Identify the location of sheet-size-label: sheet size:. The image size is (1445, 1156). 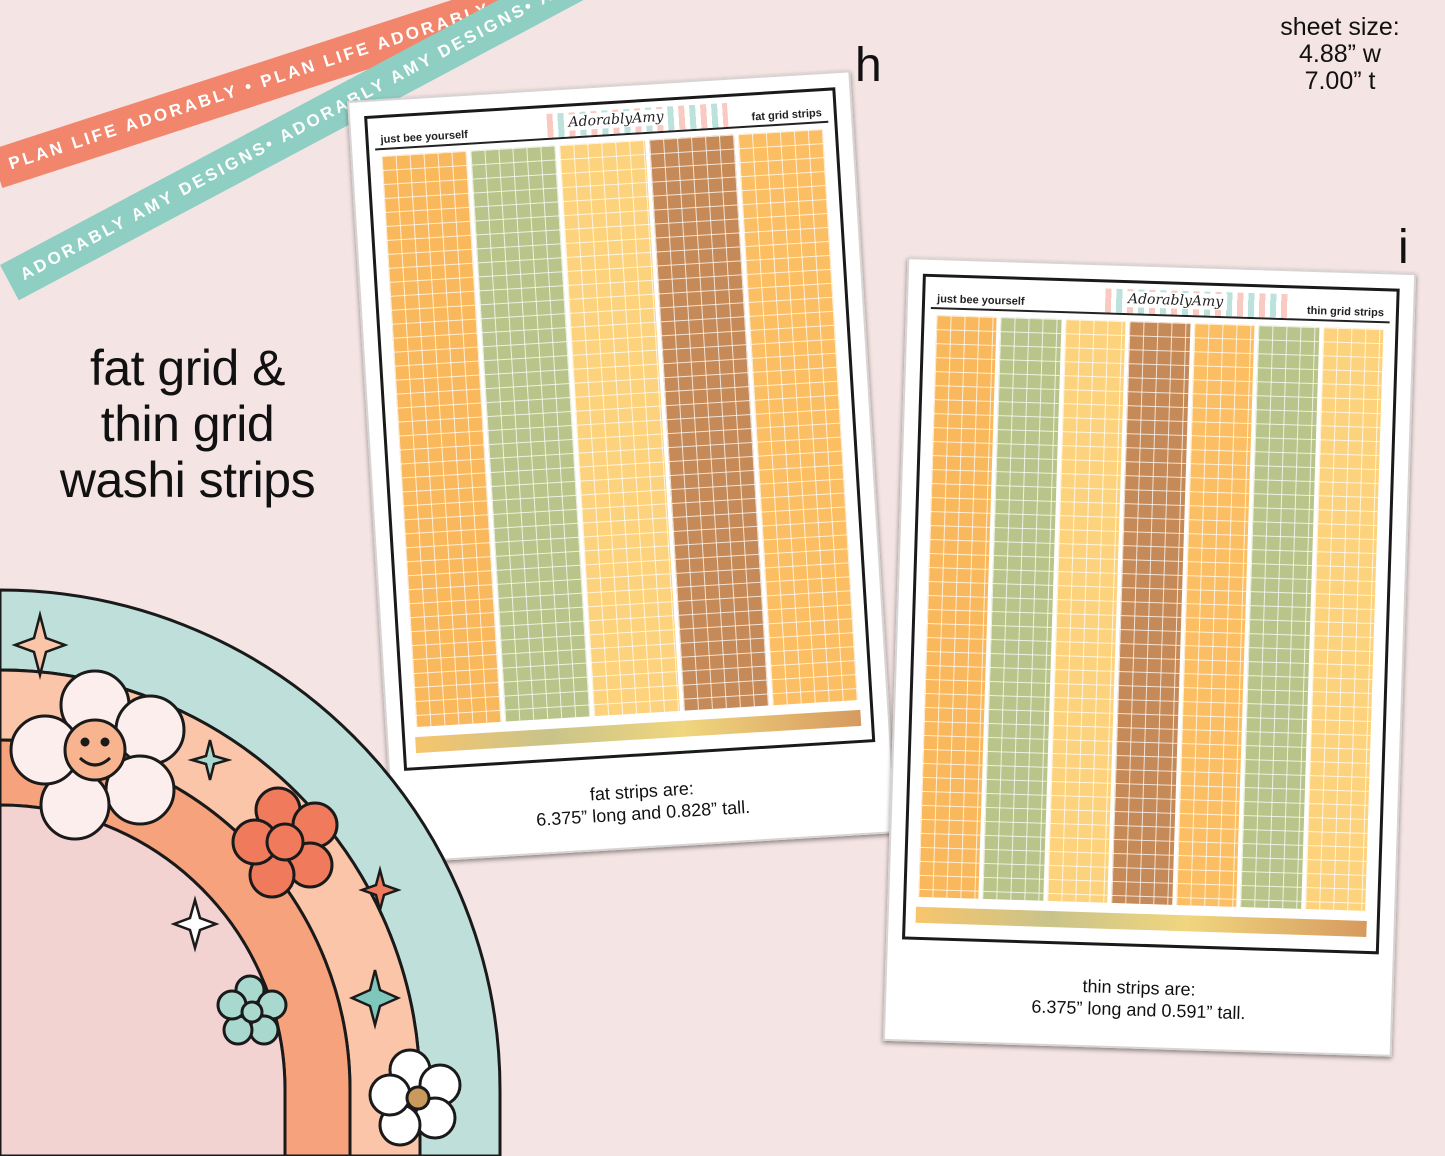
(1340, 27).